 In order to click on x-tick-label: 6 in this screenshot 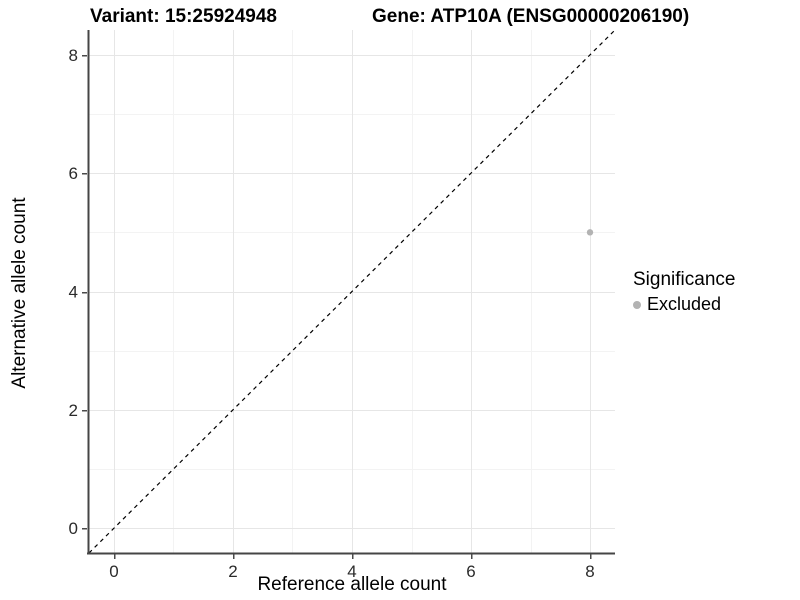, I will do `click(470, 571)`.